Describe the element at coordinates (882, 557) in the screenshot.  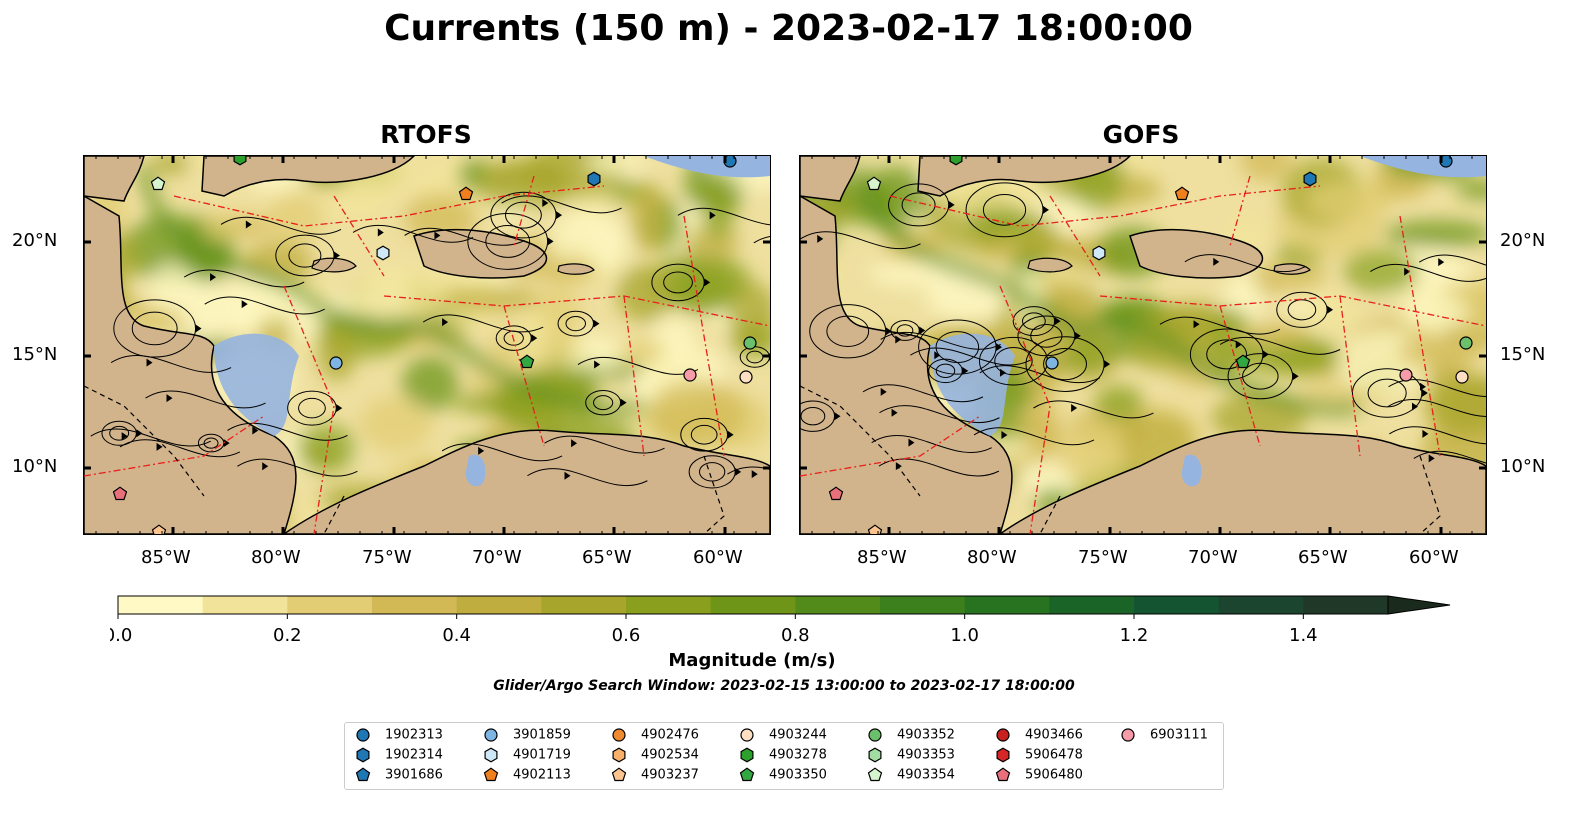
I see `lon-label-85w-right: 85°W` at that location.